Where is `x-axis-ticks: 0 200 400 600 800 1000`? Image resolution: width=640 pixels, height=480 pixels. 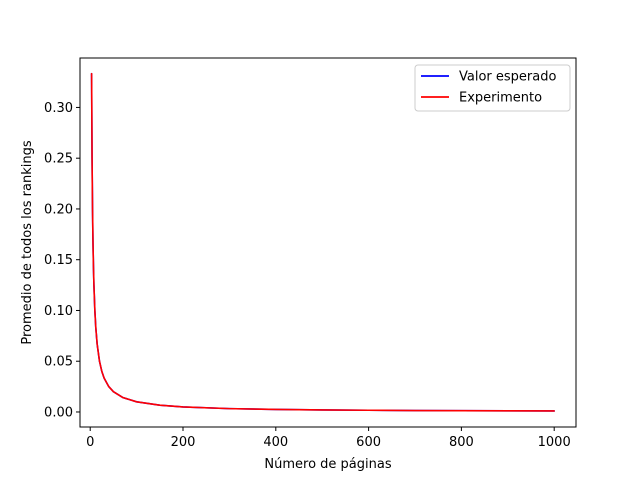 x-axis-ticks: 0 200 400 600 800 1000 is located at coordinates (328, 438).